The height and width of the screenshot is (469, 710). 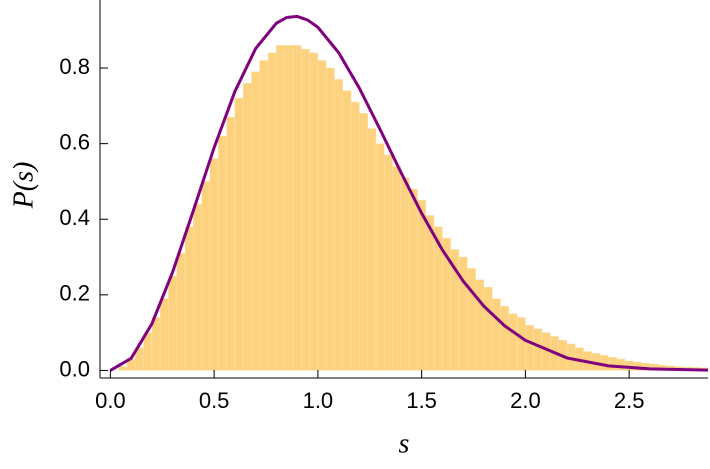 I want to click on y-tick-label: 0.6, so click(x=74, y=141).